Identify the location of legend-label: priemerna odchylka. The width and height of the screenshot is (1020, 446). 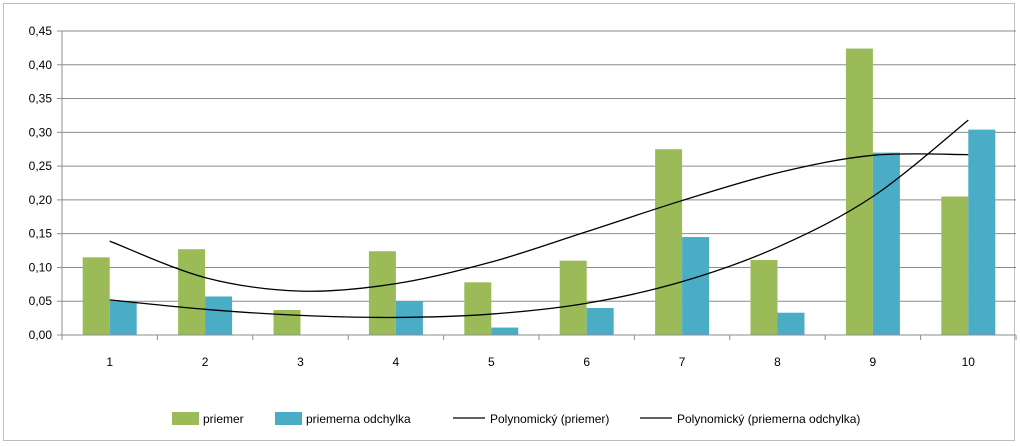
(358, 419).